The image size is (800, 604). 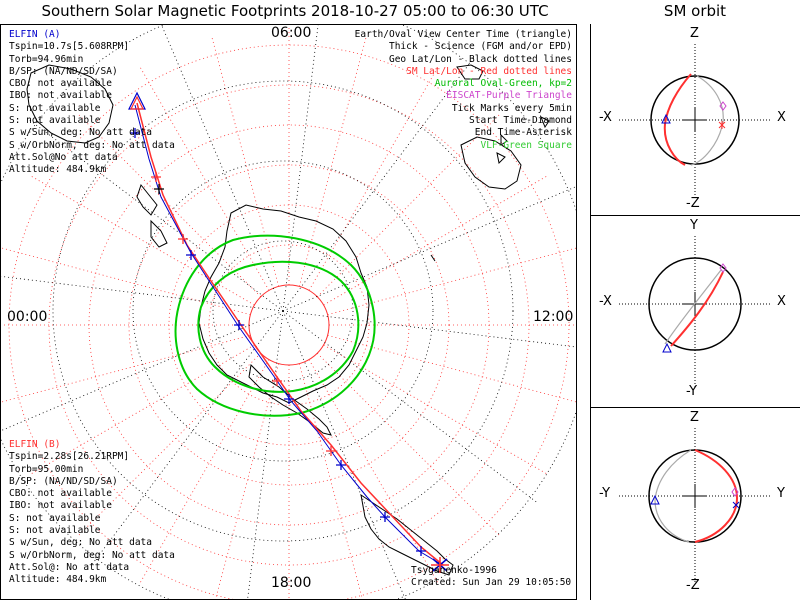 I want to click on orbit-xz-top: Z, so click(x=694, y=33).